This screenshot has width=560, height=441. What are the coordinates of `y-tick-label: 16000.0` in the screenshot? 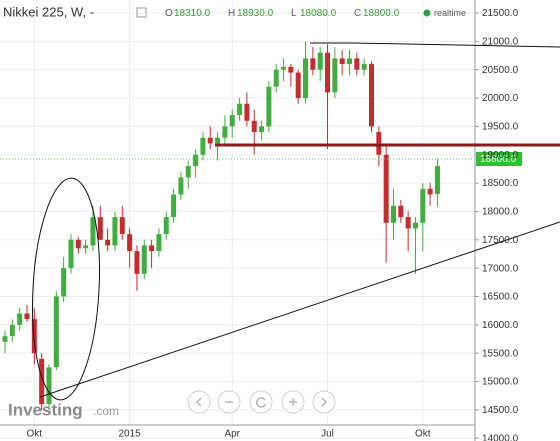 It's located at (500, 325).